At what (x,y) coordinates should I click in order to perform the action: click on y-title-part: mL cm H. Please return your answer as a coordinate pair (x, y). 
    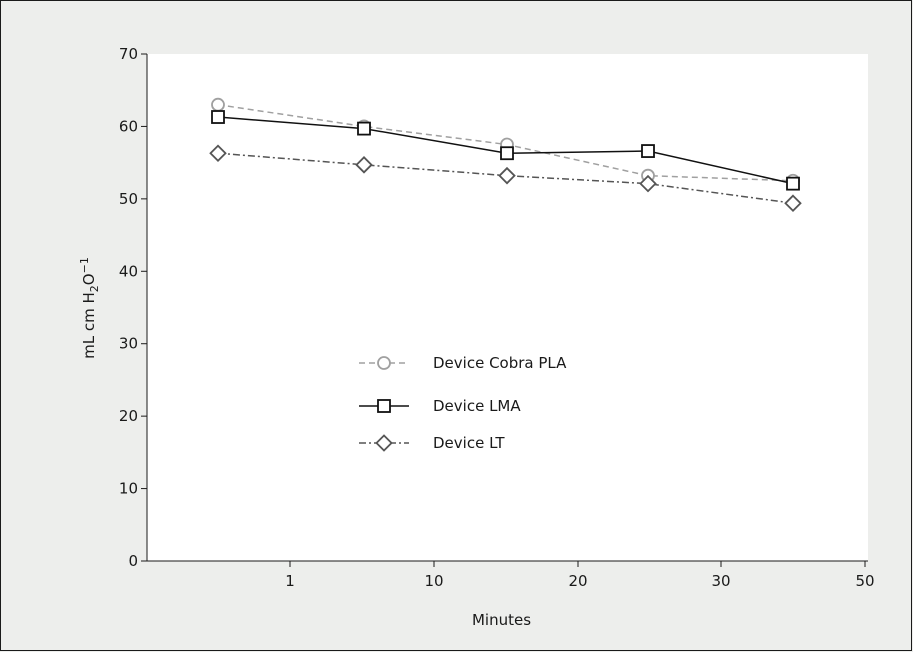
    Looking at the image, I should click on (89, 325).